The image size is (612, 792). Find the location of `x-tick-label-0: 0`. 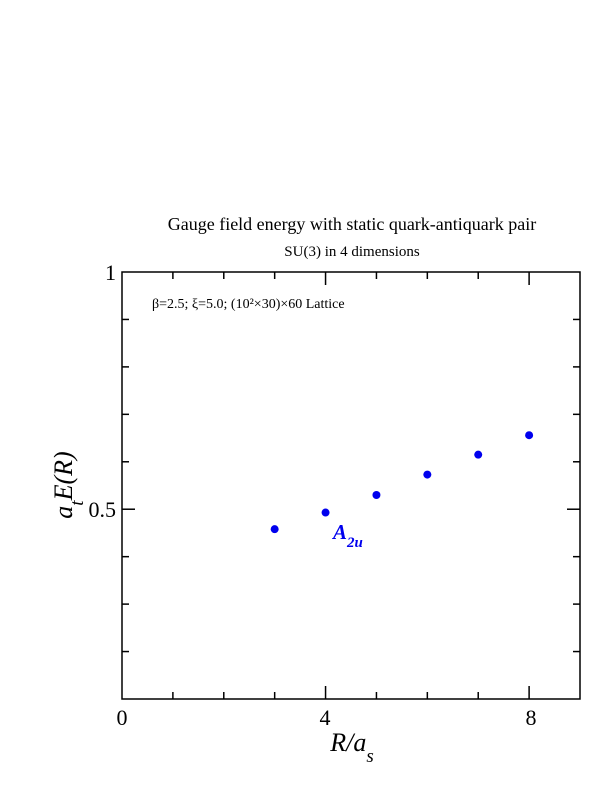

x-tick-label-0: 0 is located at coordinates (122, 717).